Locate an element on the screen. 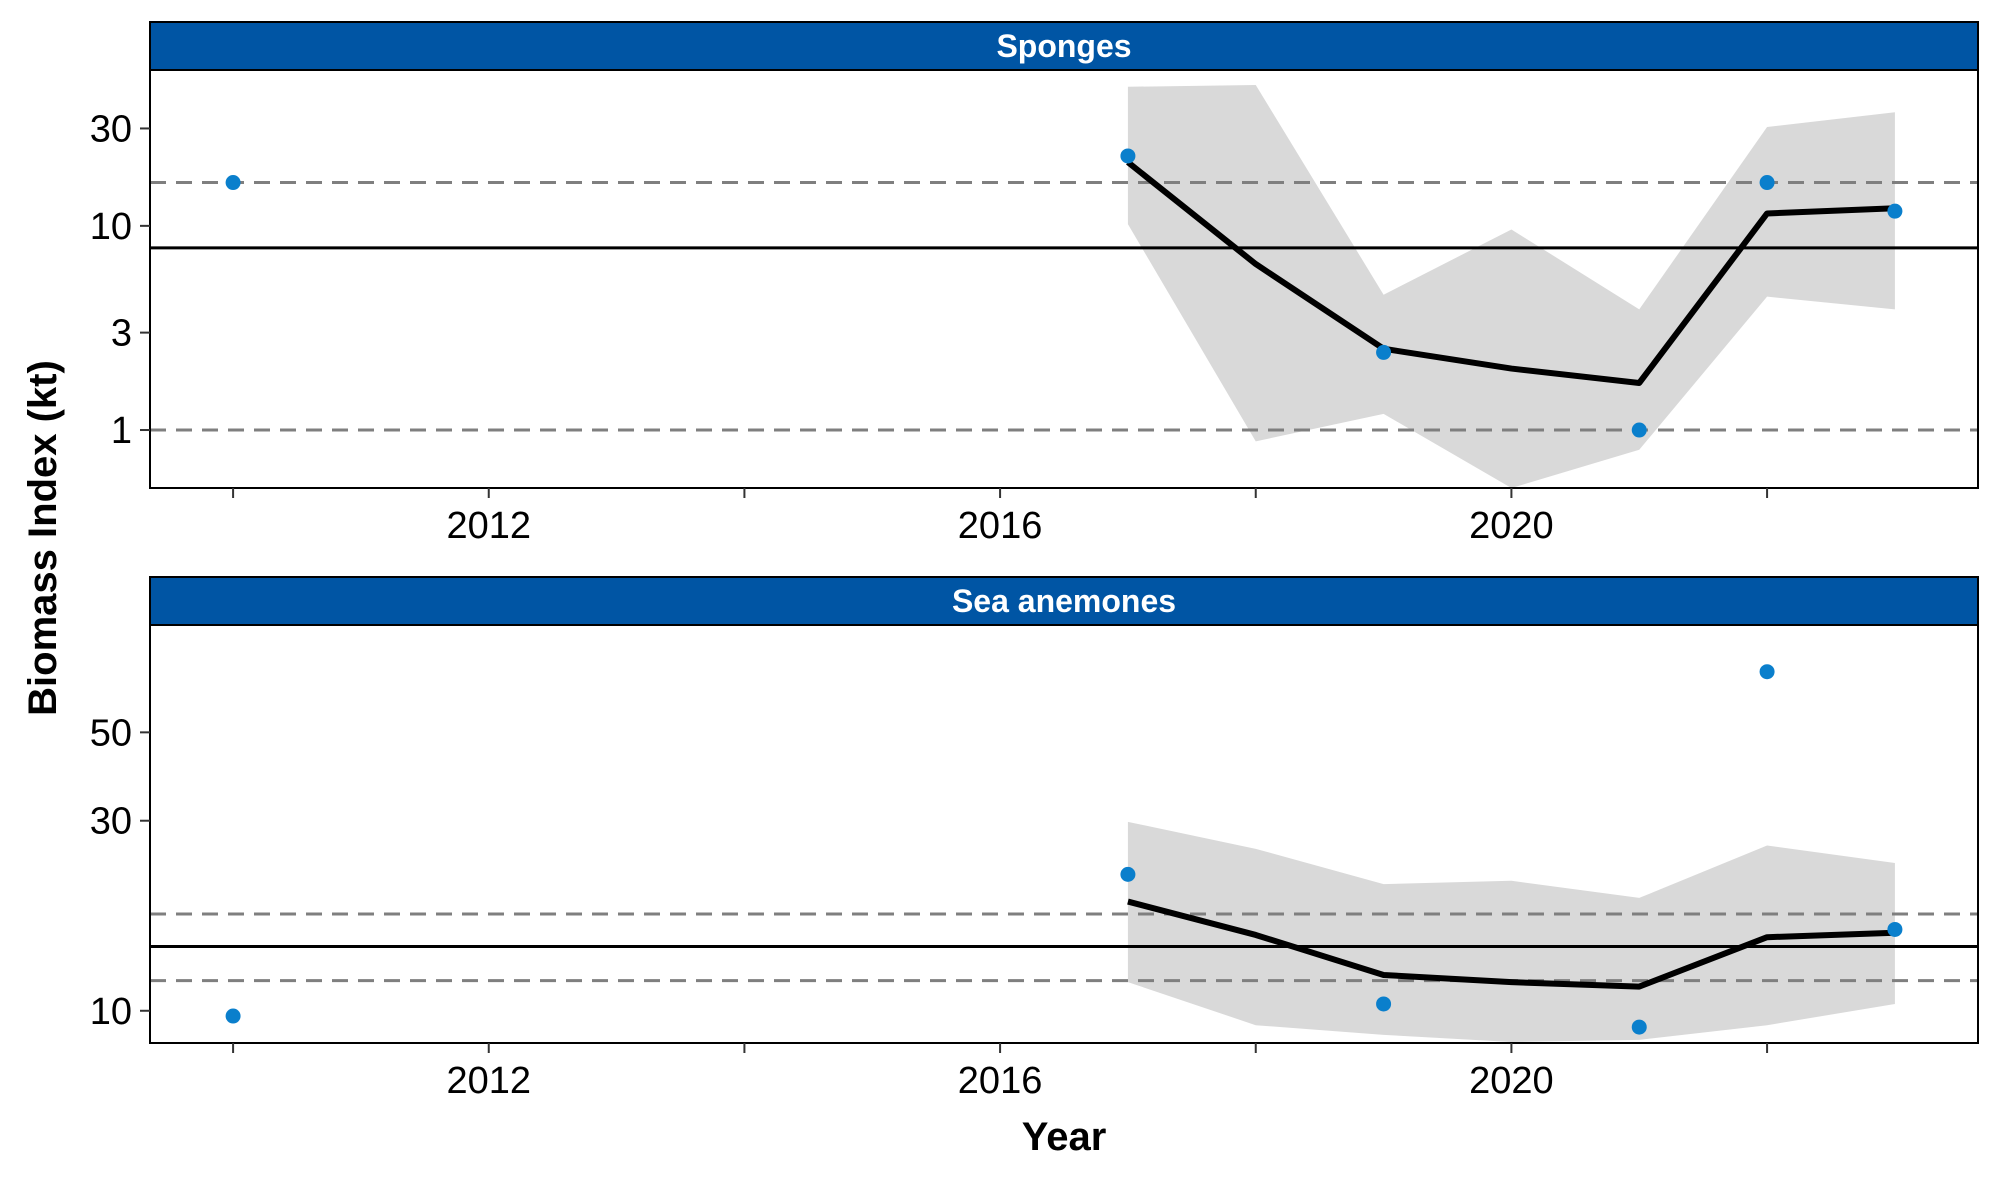 The width and height of the screenshot is (1996, 1181). x-axis-title: Year is located at coordinates (1064, 1137).